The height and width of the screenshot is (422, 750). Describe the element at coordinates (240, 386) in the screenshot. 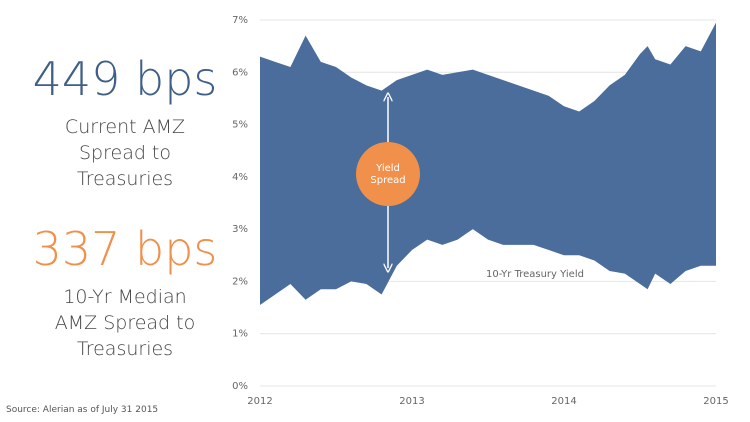

I see `y-tick-label: 0%` at that location.